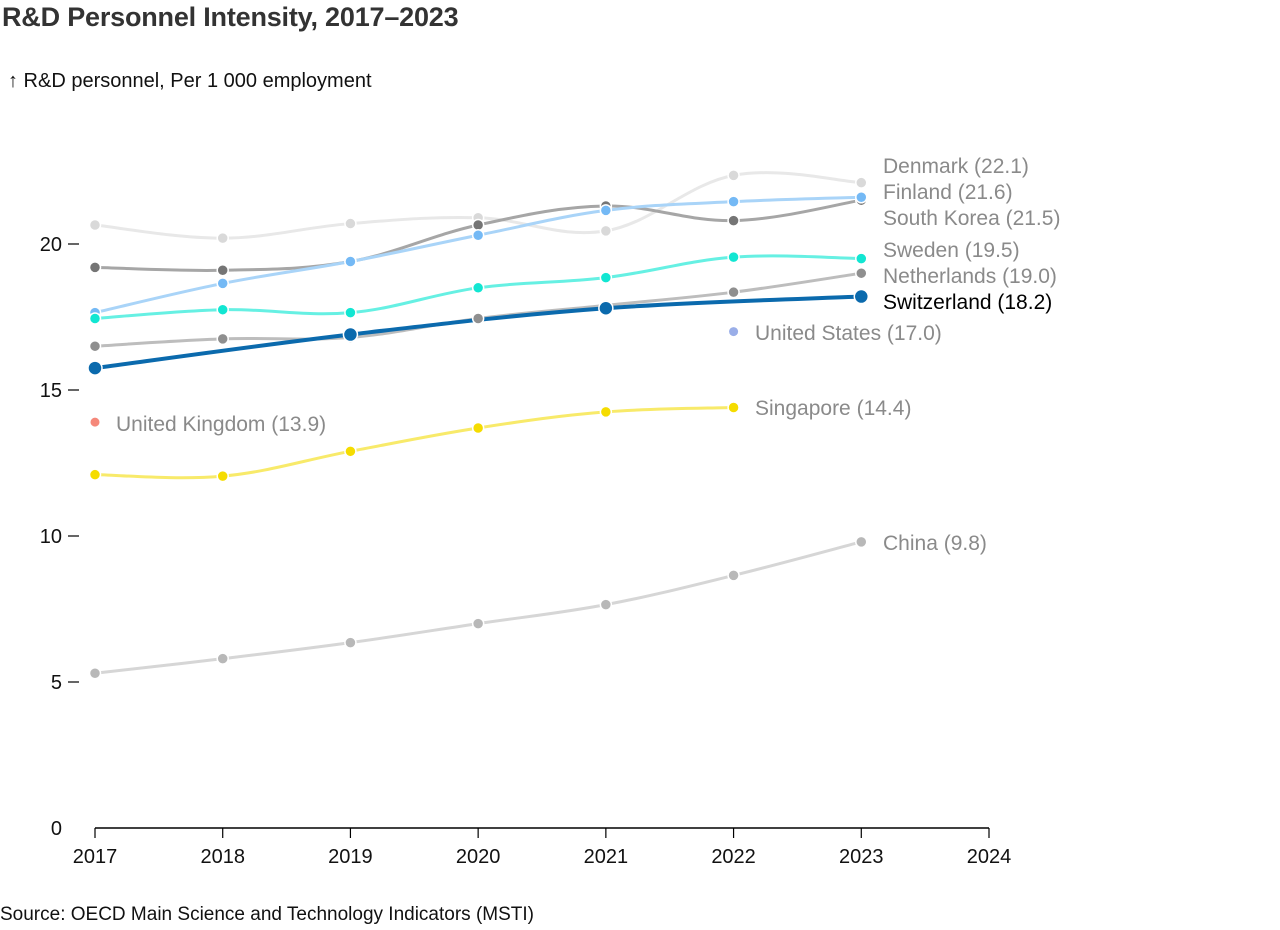  I want to click on series-line-switzerland, so click(478, 332).